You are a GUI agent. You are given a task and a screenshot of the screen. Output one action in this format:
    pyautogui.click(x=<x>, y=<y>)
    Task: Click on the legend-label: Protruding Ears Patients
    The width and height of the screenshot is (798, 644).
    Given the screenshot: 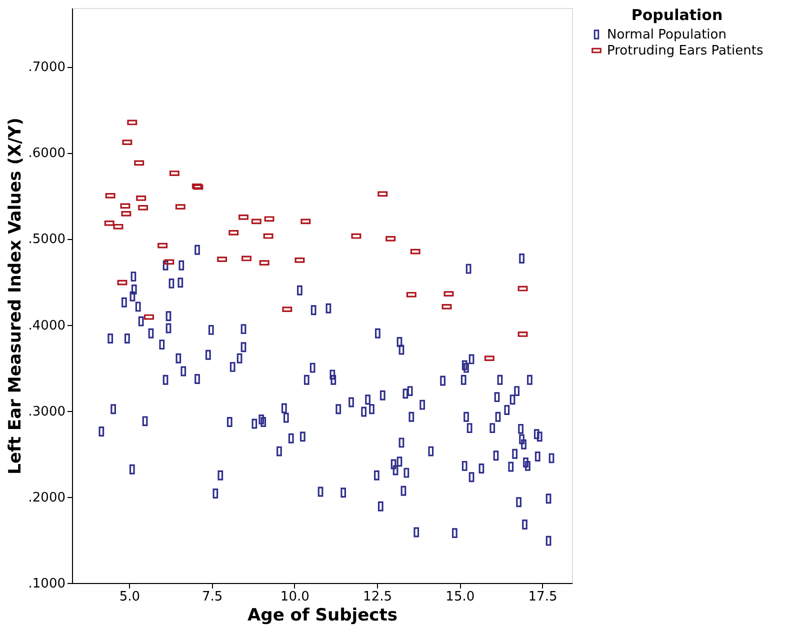 What is the action you would take?
    pyautogui.click(x=685, y=51)
    